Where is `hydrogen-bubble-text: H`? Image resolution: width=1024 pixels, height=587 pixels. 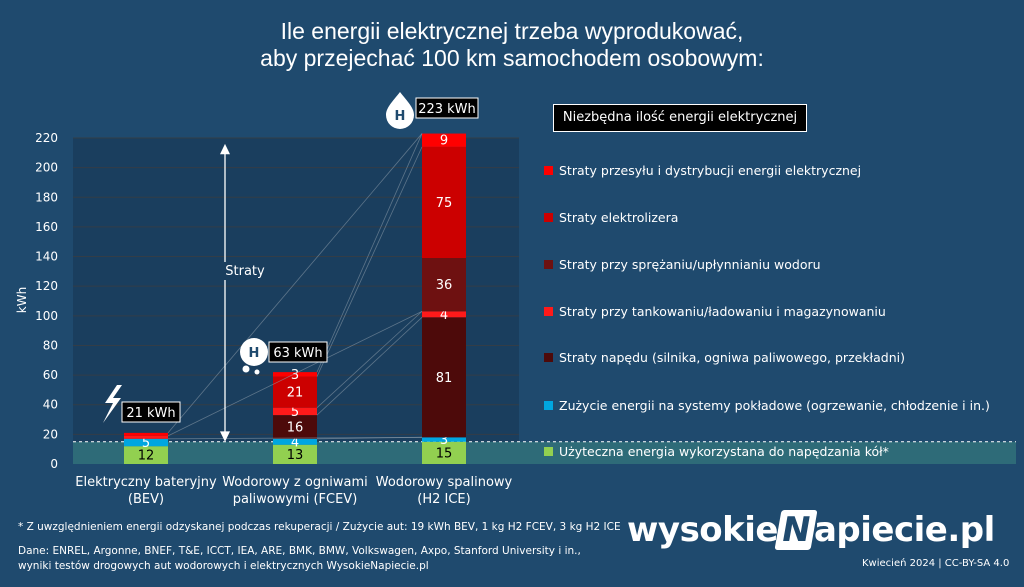
hydrogen-bubble-text: H is located at coordinates (254, 353).